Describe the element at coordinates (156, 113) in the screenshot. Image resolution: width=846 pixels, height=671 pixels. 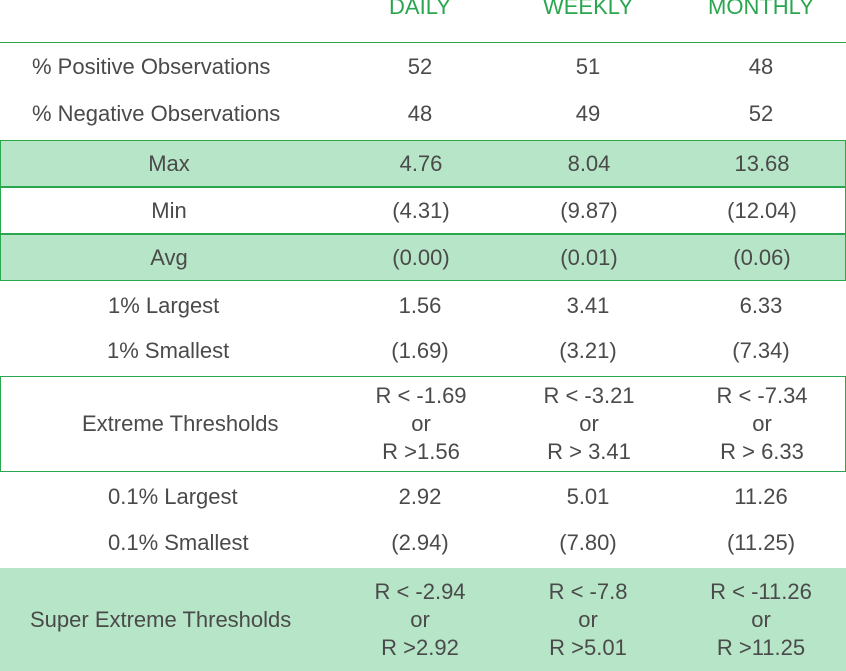
I see `row-label: % Negative Observations` at that location.